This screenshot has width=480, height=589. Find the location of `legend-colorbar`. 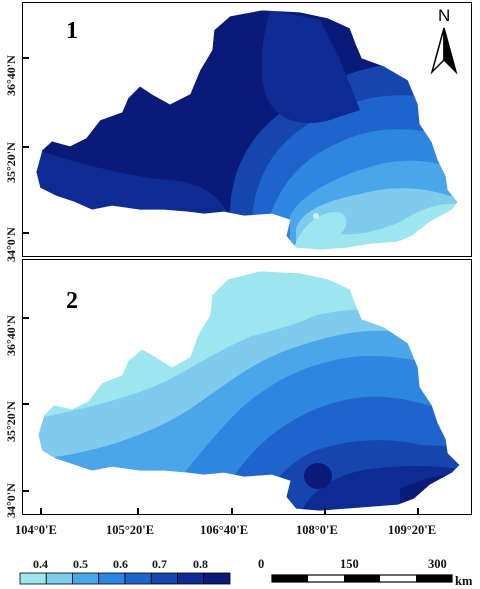

legend-colorbar is located at coordinates (125, 578).